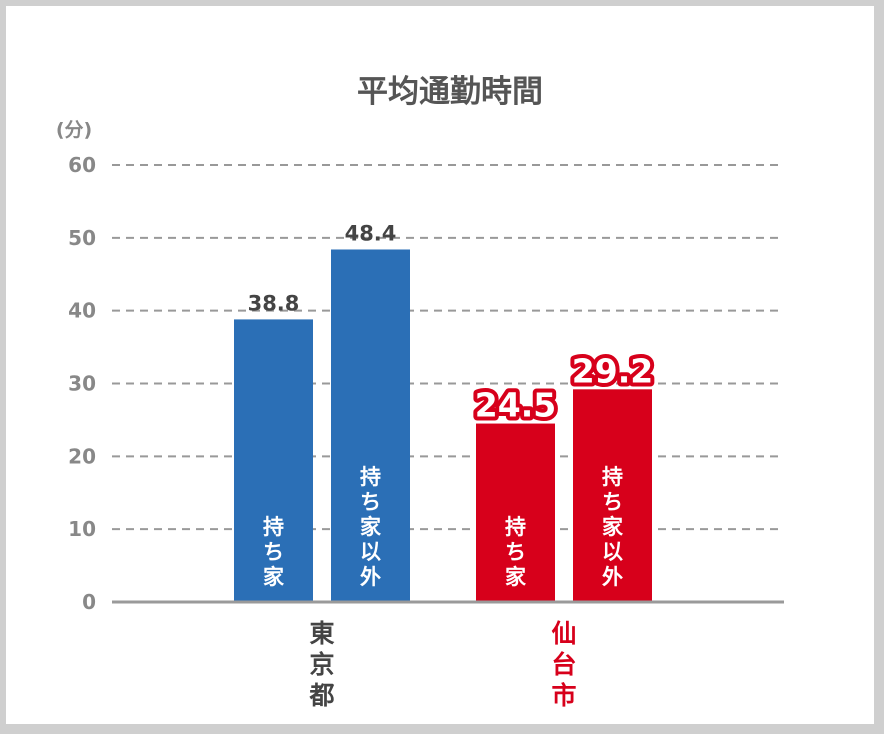  Describe the element at coordinates (321, 664) in the screenshot. I see `group-label: 東京都` at that location.